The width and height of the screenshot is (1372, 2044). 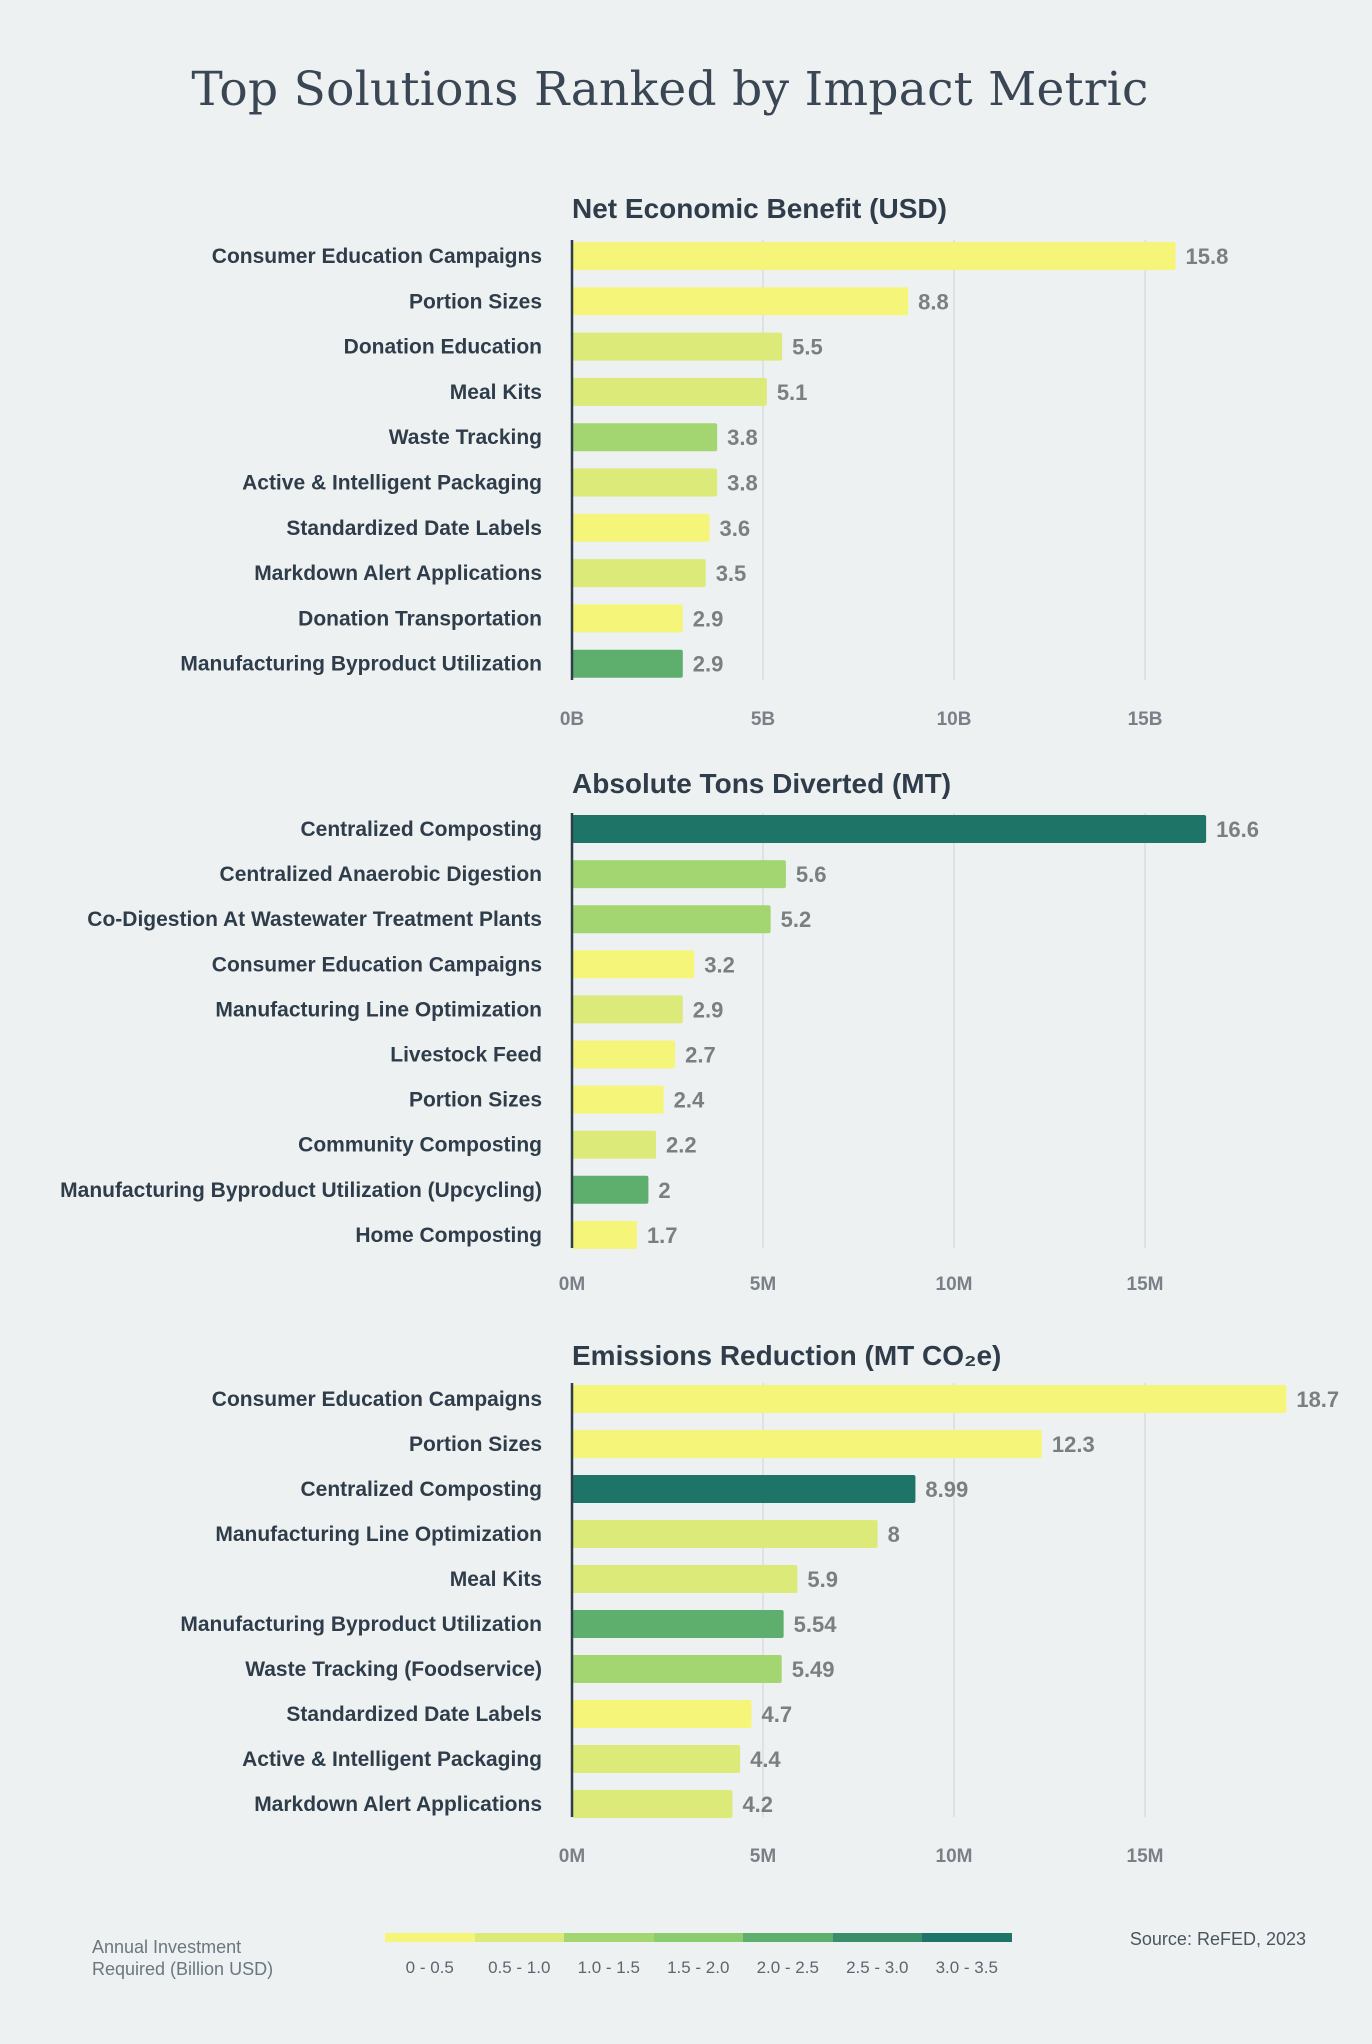 I want to click on chart1-category-label: Waste Tracking, so click(x=465, y=437).